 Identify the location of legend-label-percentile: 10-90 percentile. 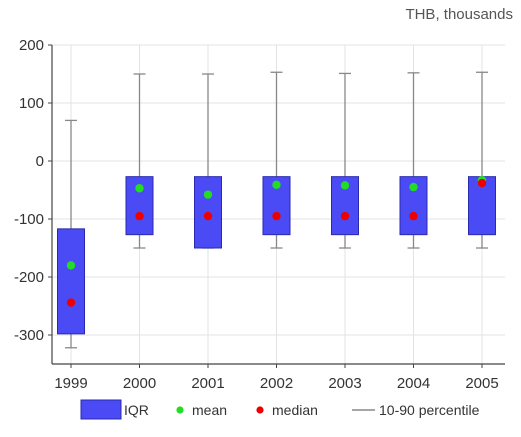
(429, 410).